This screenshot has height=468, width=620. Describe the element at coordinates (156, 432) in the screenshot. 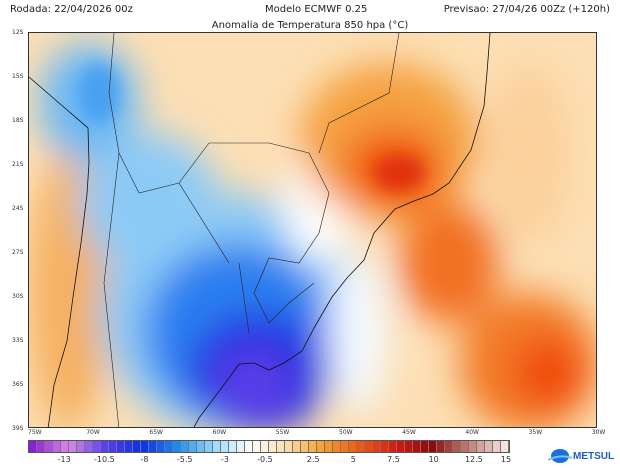

I see `lon-tick: 65W` at that location.